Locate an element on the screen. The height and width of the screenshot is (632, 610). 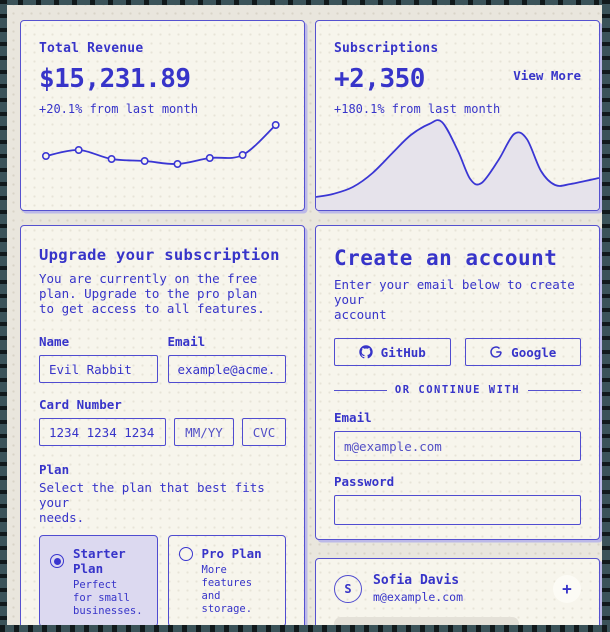
password-label: Password is located at coordinates (364, 481).